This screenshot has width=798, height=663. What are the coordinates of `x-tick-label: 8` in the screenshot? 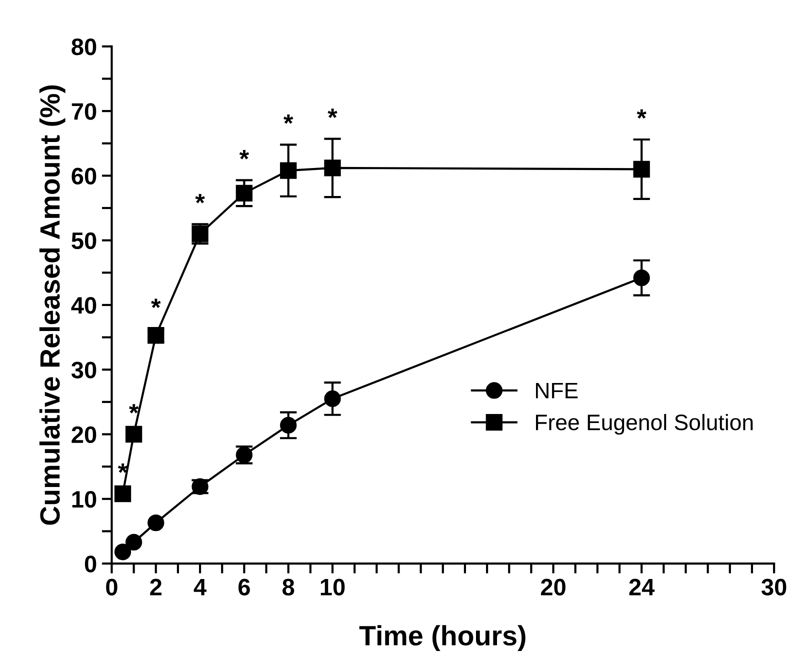 It's located at (288, 587).